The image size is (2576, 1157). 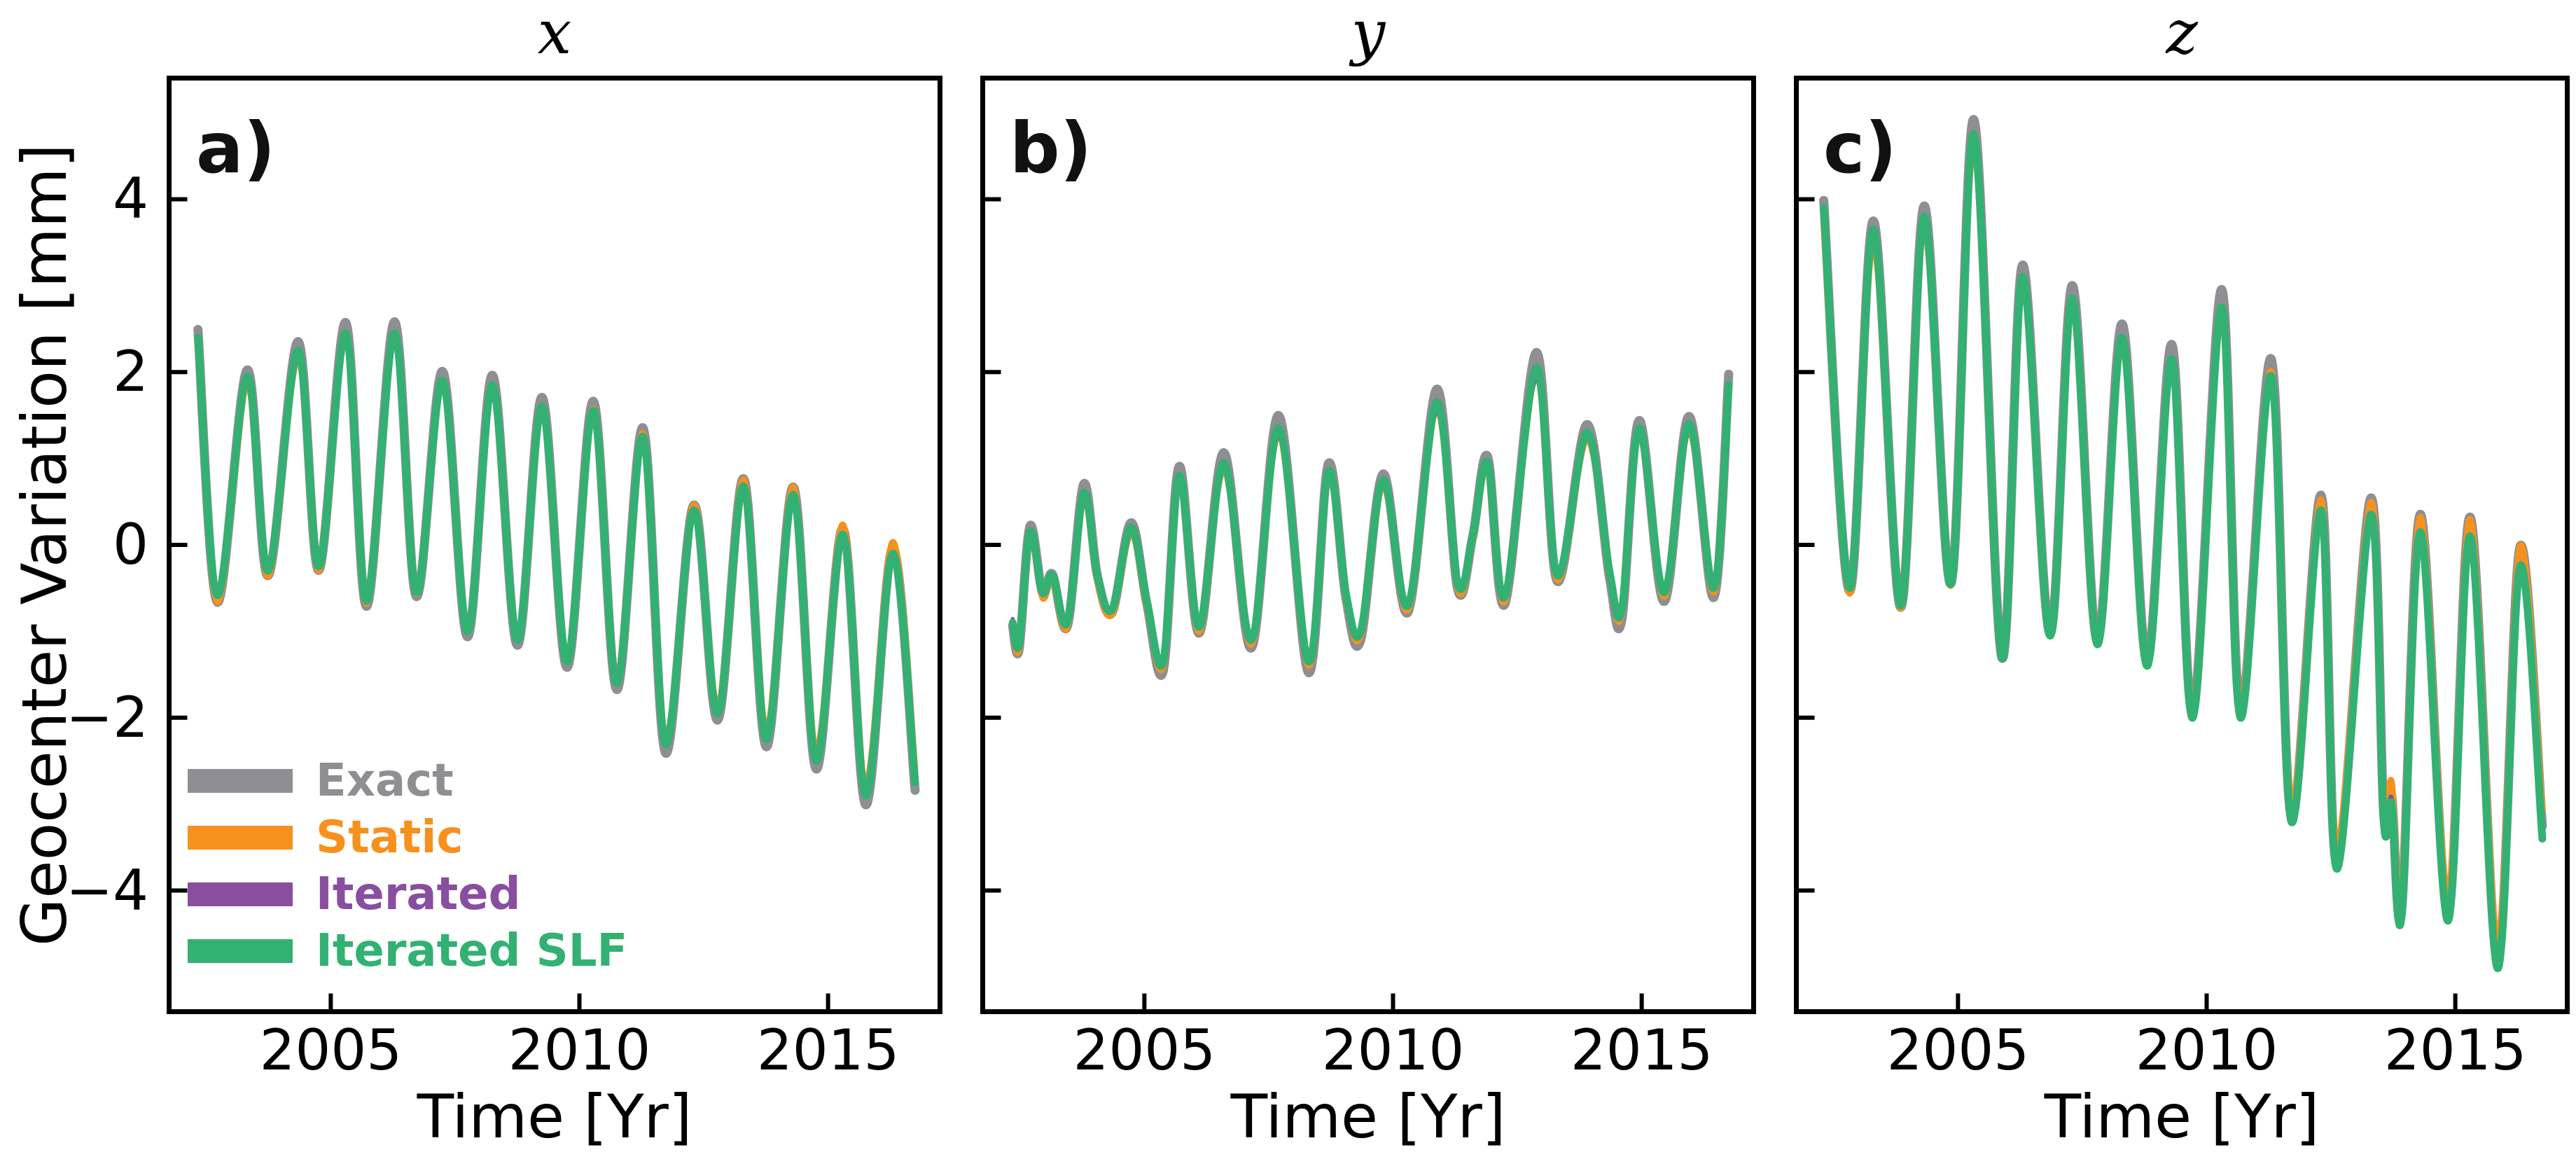 What do you see at coordinates (240, 950) in the screenshot?
I see `legend-swatch-iterated-slf-icon` at bounding box center [240, 950].